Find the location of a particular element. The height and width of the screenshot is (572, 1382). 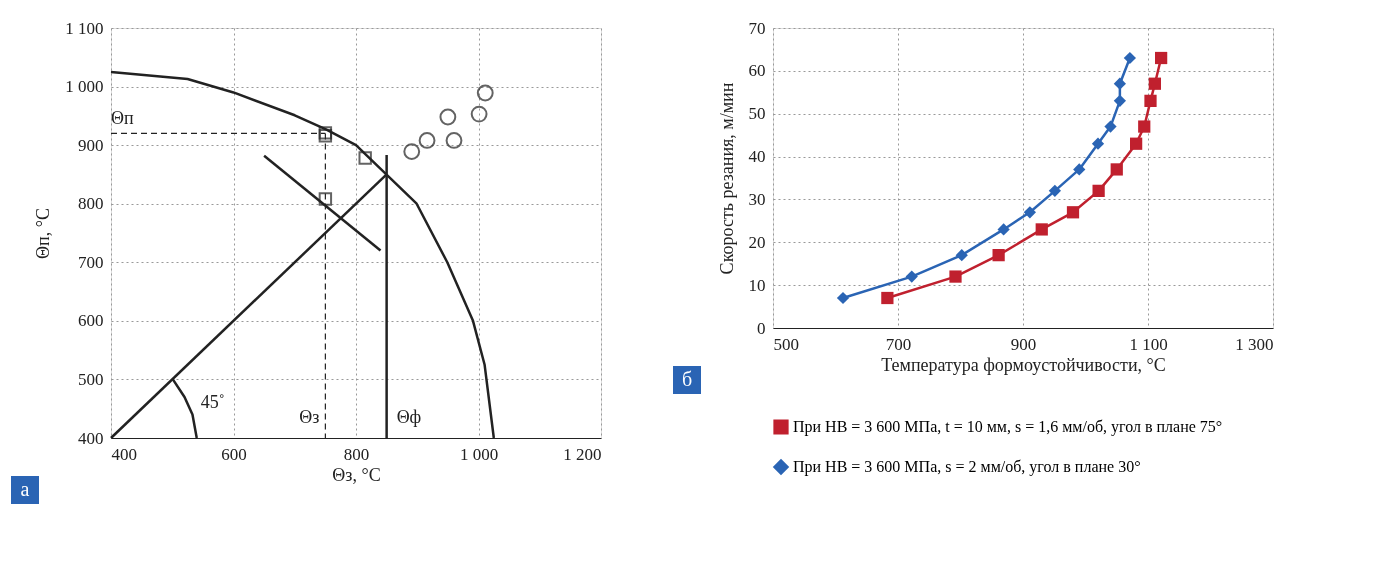

y-tick-label: 60 is located at coordinates (757, 71).